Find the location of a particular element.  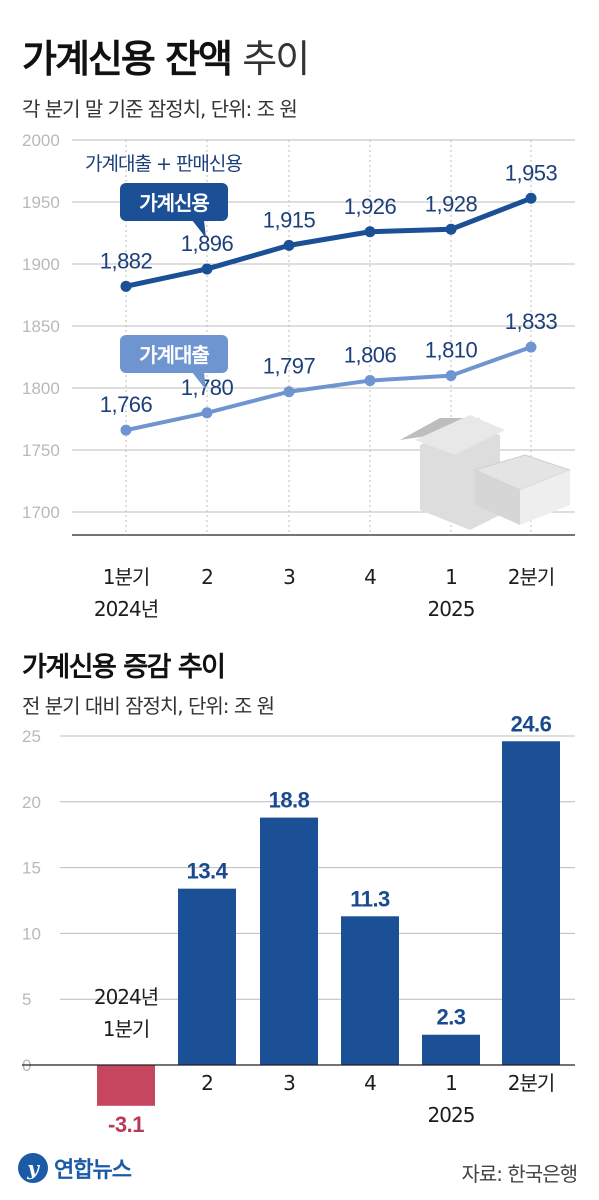

y-tick-label: 2000 is located at coordinates (41, 140).